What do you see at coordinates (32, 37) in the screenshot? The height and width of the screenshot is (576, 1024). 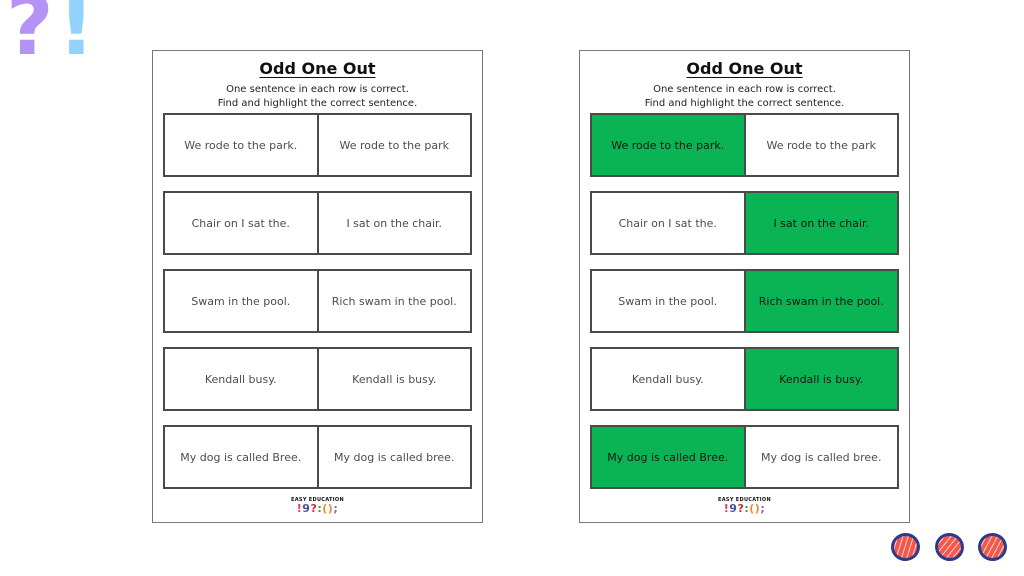 I see `question-mark-decoration: ?` at bounding box center [32, 37].